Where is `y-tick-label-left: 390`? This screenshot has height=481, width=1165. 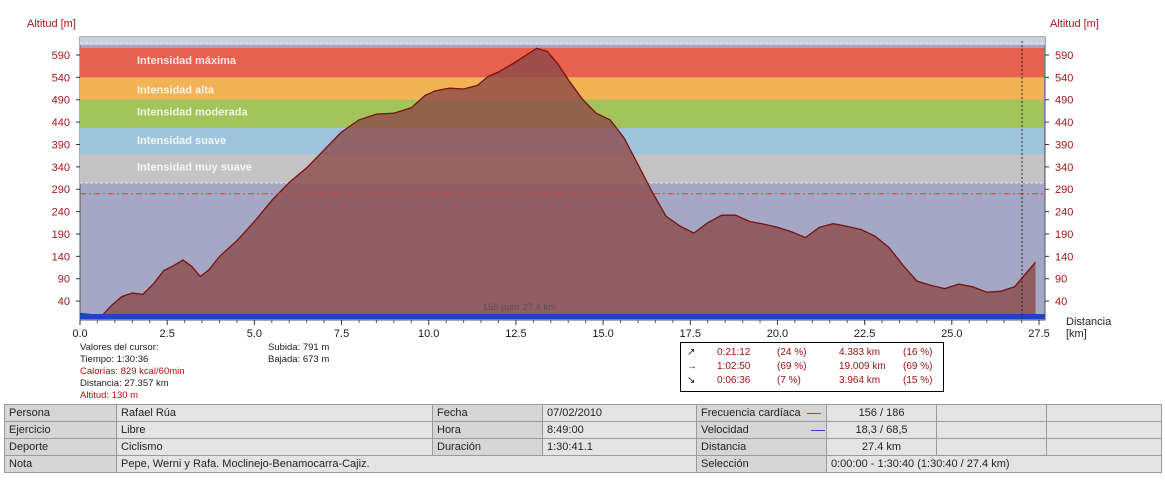 y-tick-label-left: 390 is located at coordinates (61, 145).